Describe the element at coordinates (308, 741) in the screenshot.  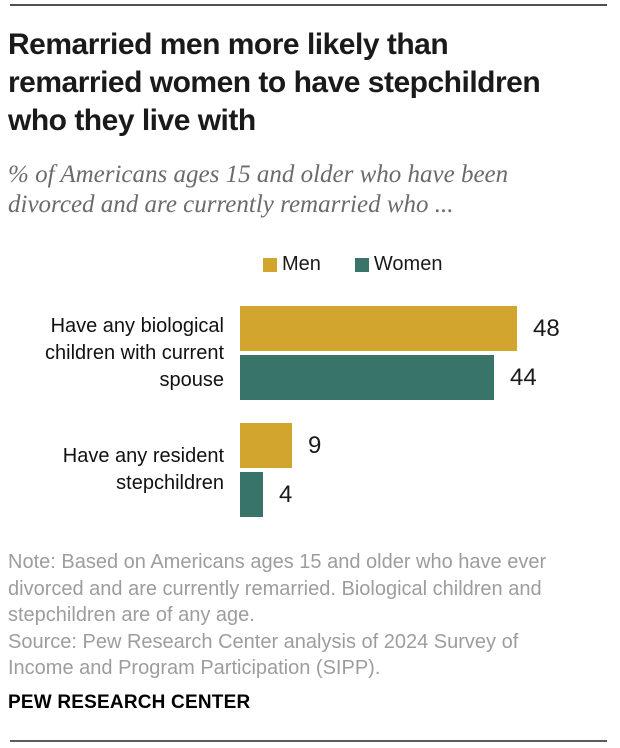
I see `bottom-rule` at that location.